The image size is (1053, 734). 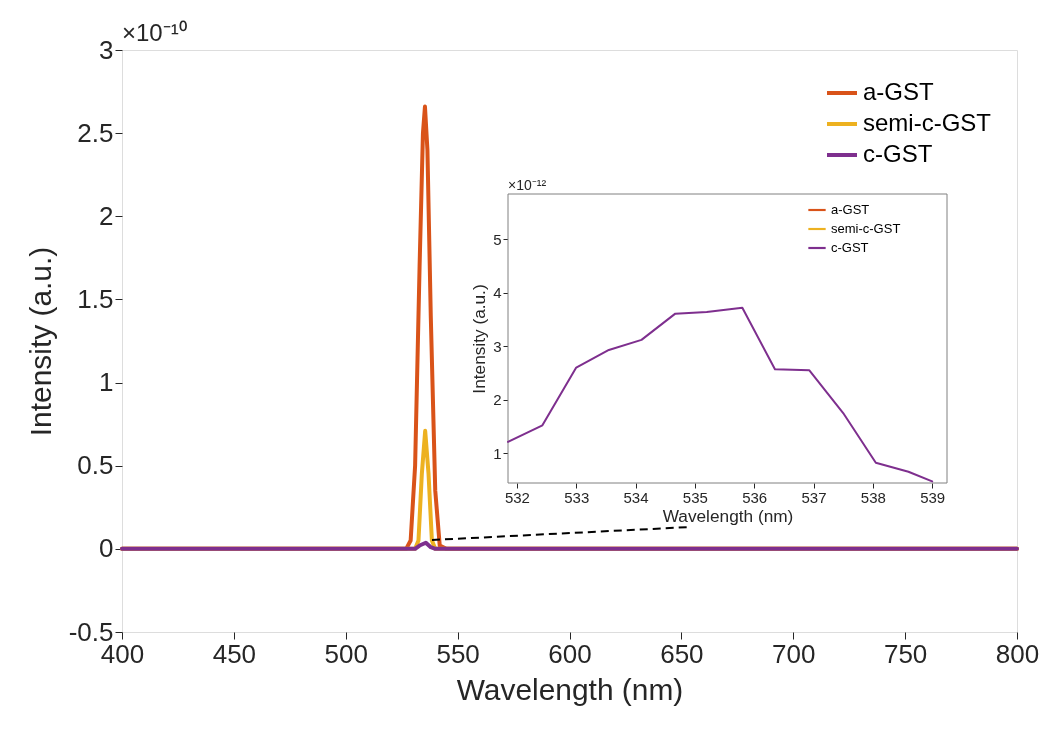 What do you see at coordinates (234, 653) in the screenshot?
I see `x-tick-label: 450` at bounding box center [234, 653].